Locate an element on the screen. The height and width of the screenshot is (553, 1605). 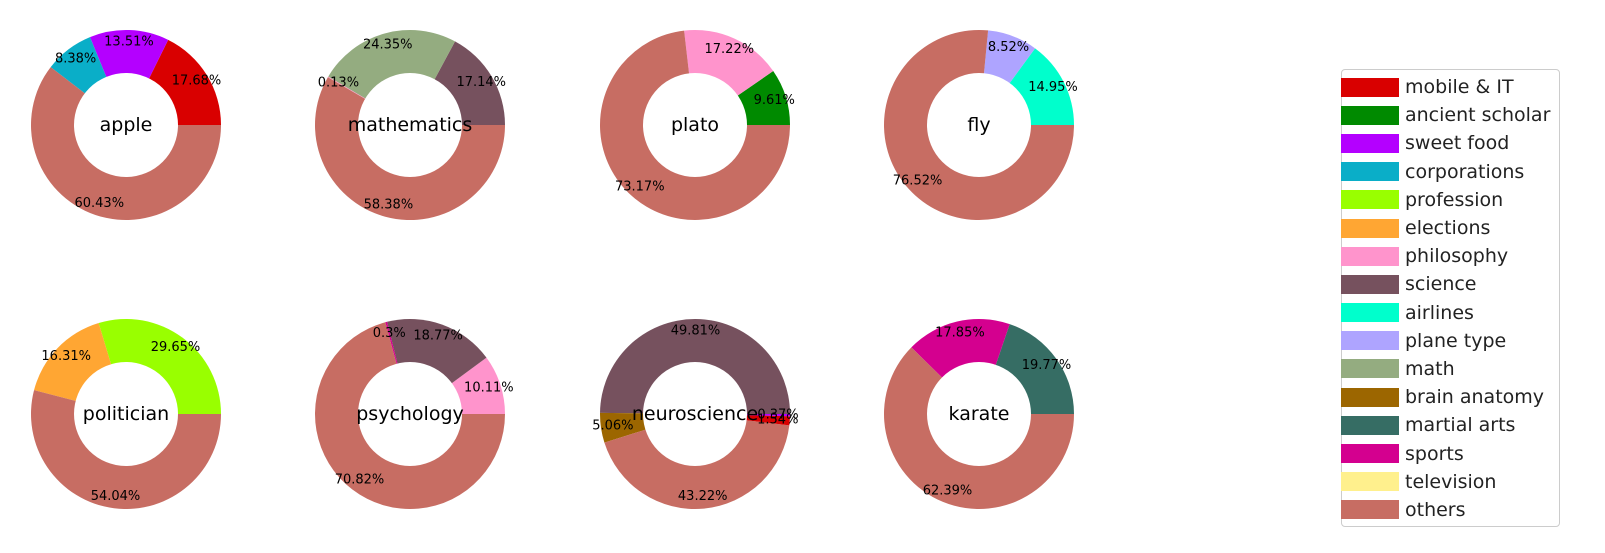
slice-label: 0.37% is located at coordinates (777, 414).